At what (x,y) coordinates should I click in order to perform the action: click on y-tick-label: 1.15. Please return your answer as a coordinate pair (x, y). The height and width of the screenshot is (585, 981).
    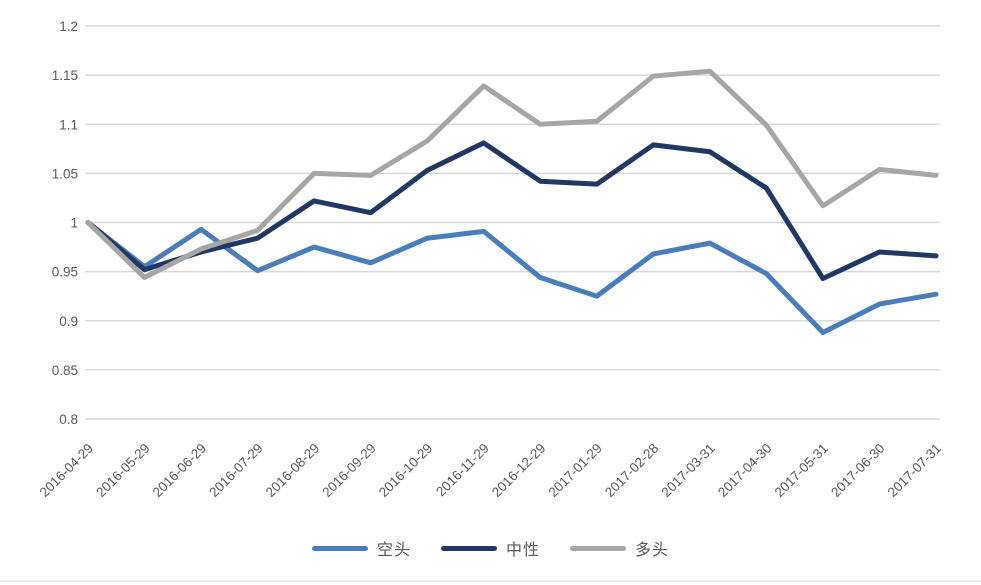
    Looking at the image, I should click on (65, 75).